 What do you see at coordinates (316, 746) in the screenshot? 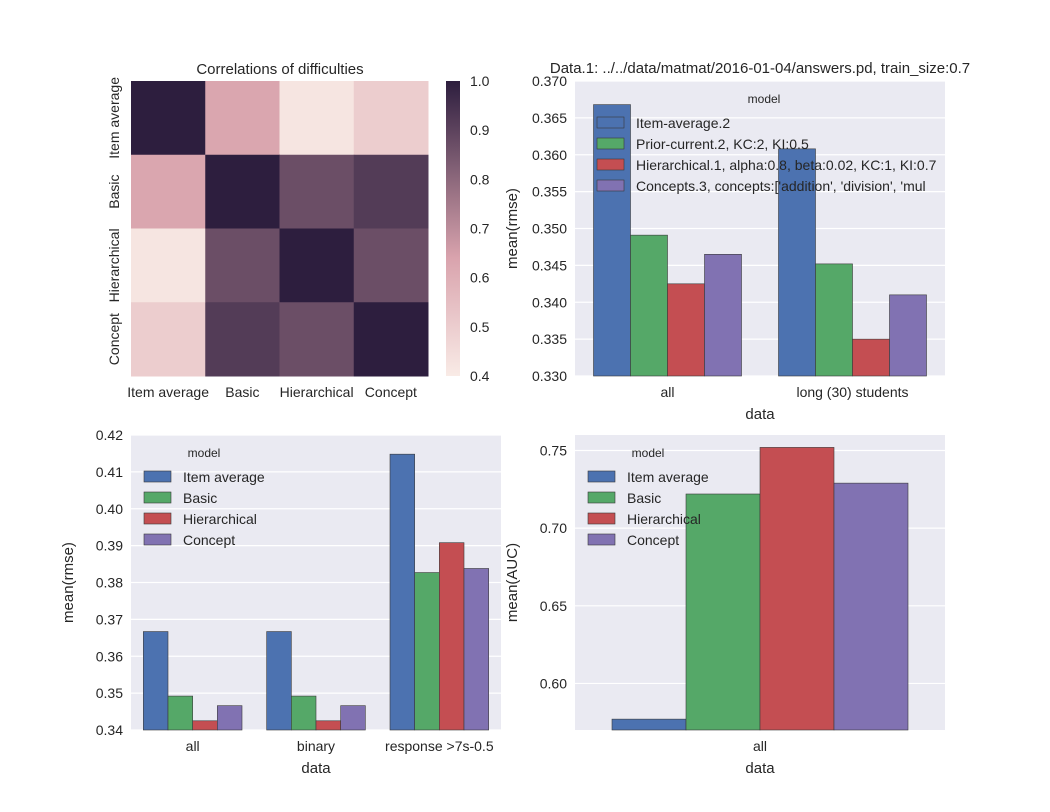
I see `x-tick-label: binary` at bounding box center [316, 746].